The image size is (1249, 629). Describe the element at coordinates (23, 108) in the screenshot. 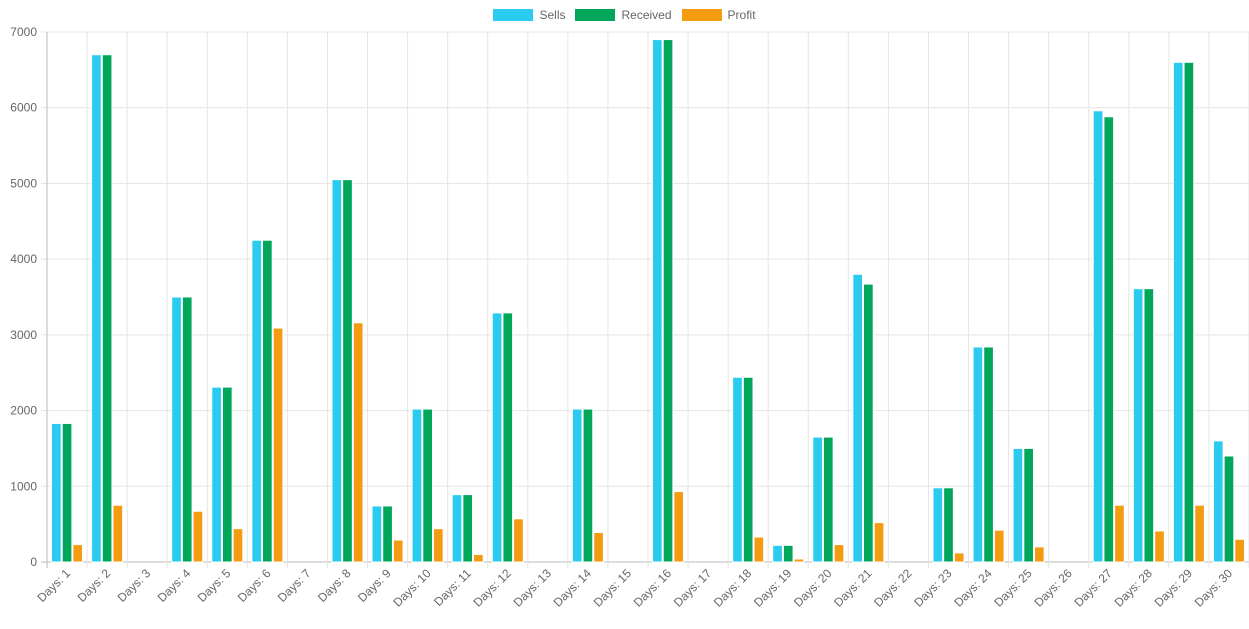

I see `y-tick-label: 6000` at that location.